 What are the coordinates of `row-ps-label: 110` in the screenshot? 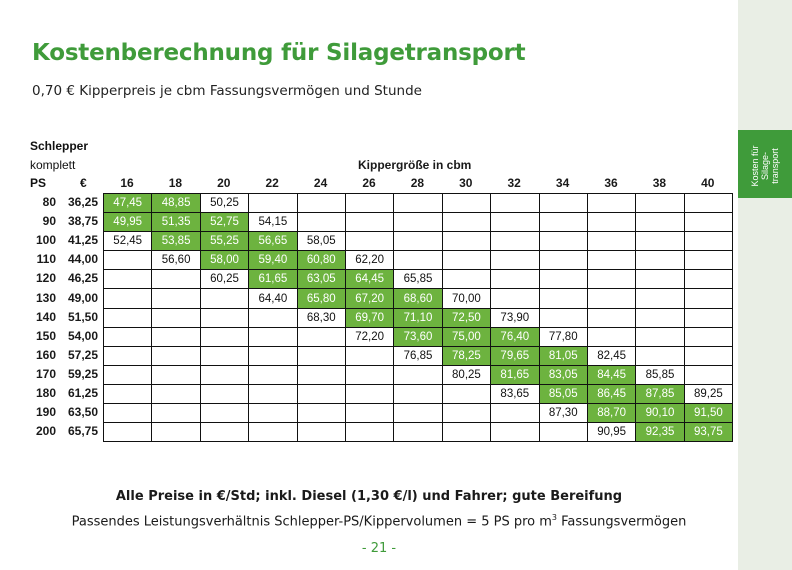 It's located at (46, 259).